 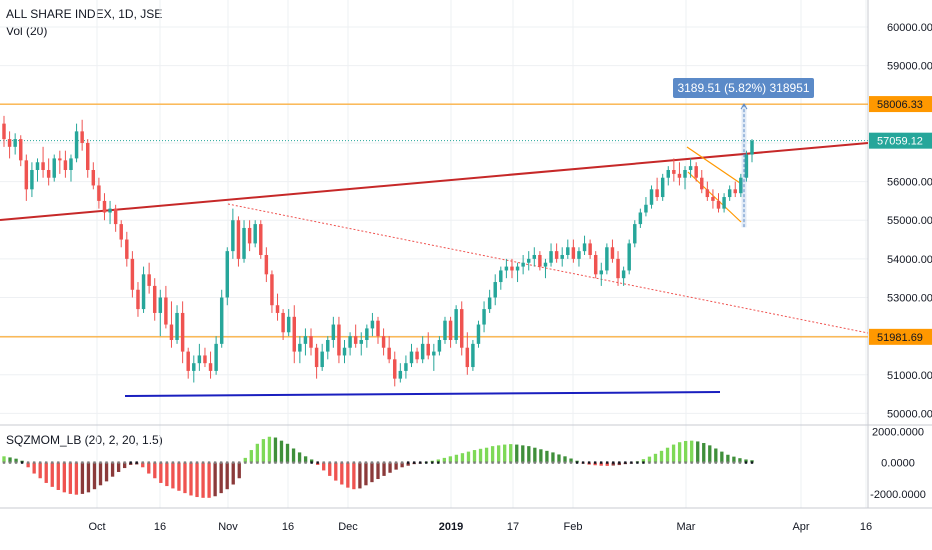 I want to click on measure-label-text: 3189.51 (5.82%) 318951, so click(x=743, y=88).